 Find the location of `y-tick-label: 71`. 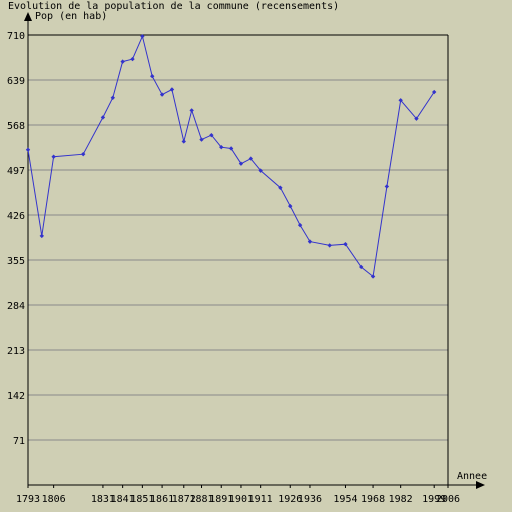

y-tick-label: 71 is located at coordinates (19, 441).